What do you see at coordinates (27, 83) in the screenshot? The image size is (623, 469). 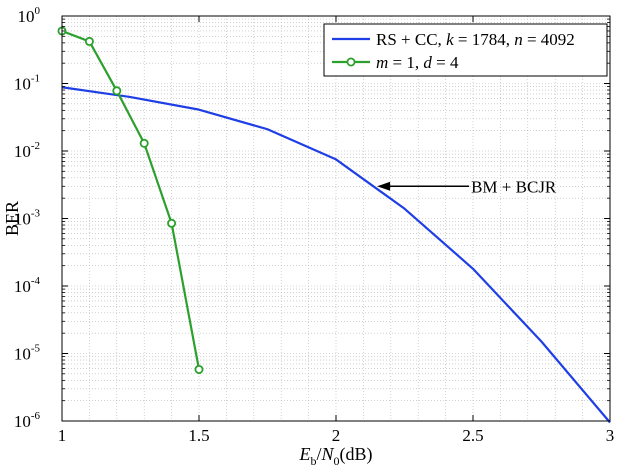 I see `y-tick-label: 10⁻¹` at bounding box center [27, 83].